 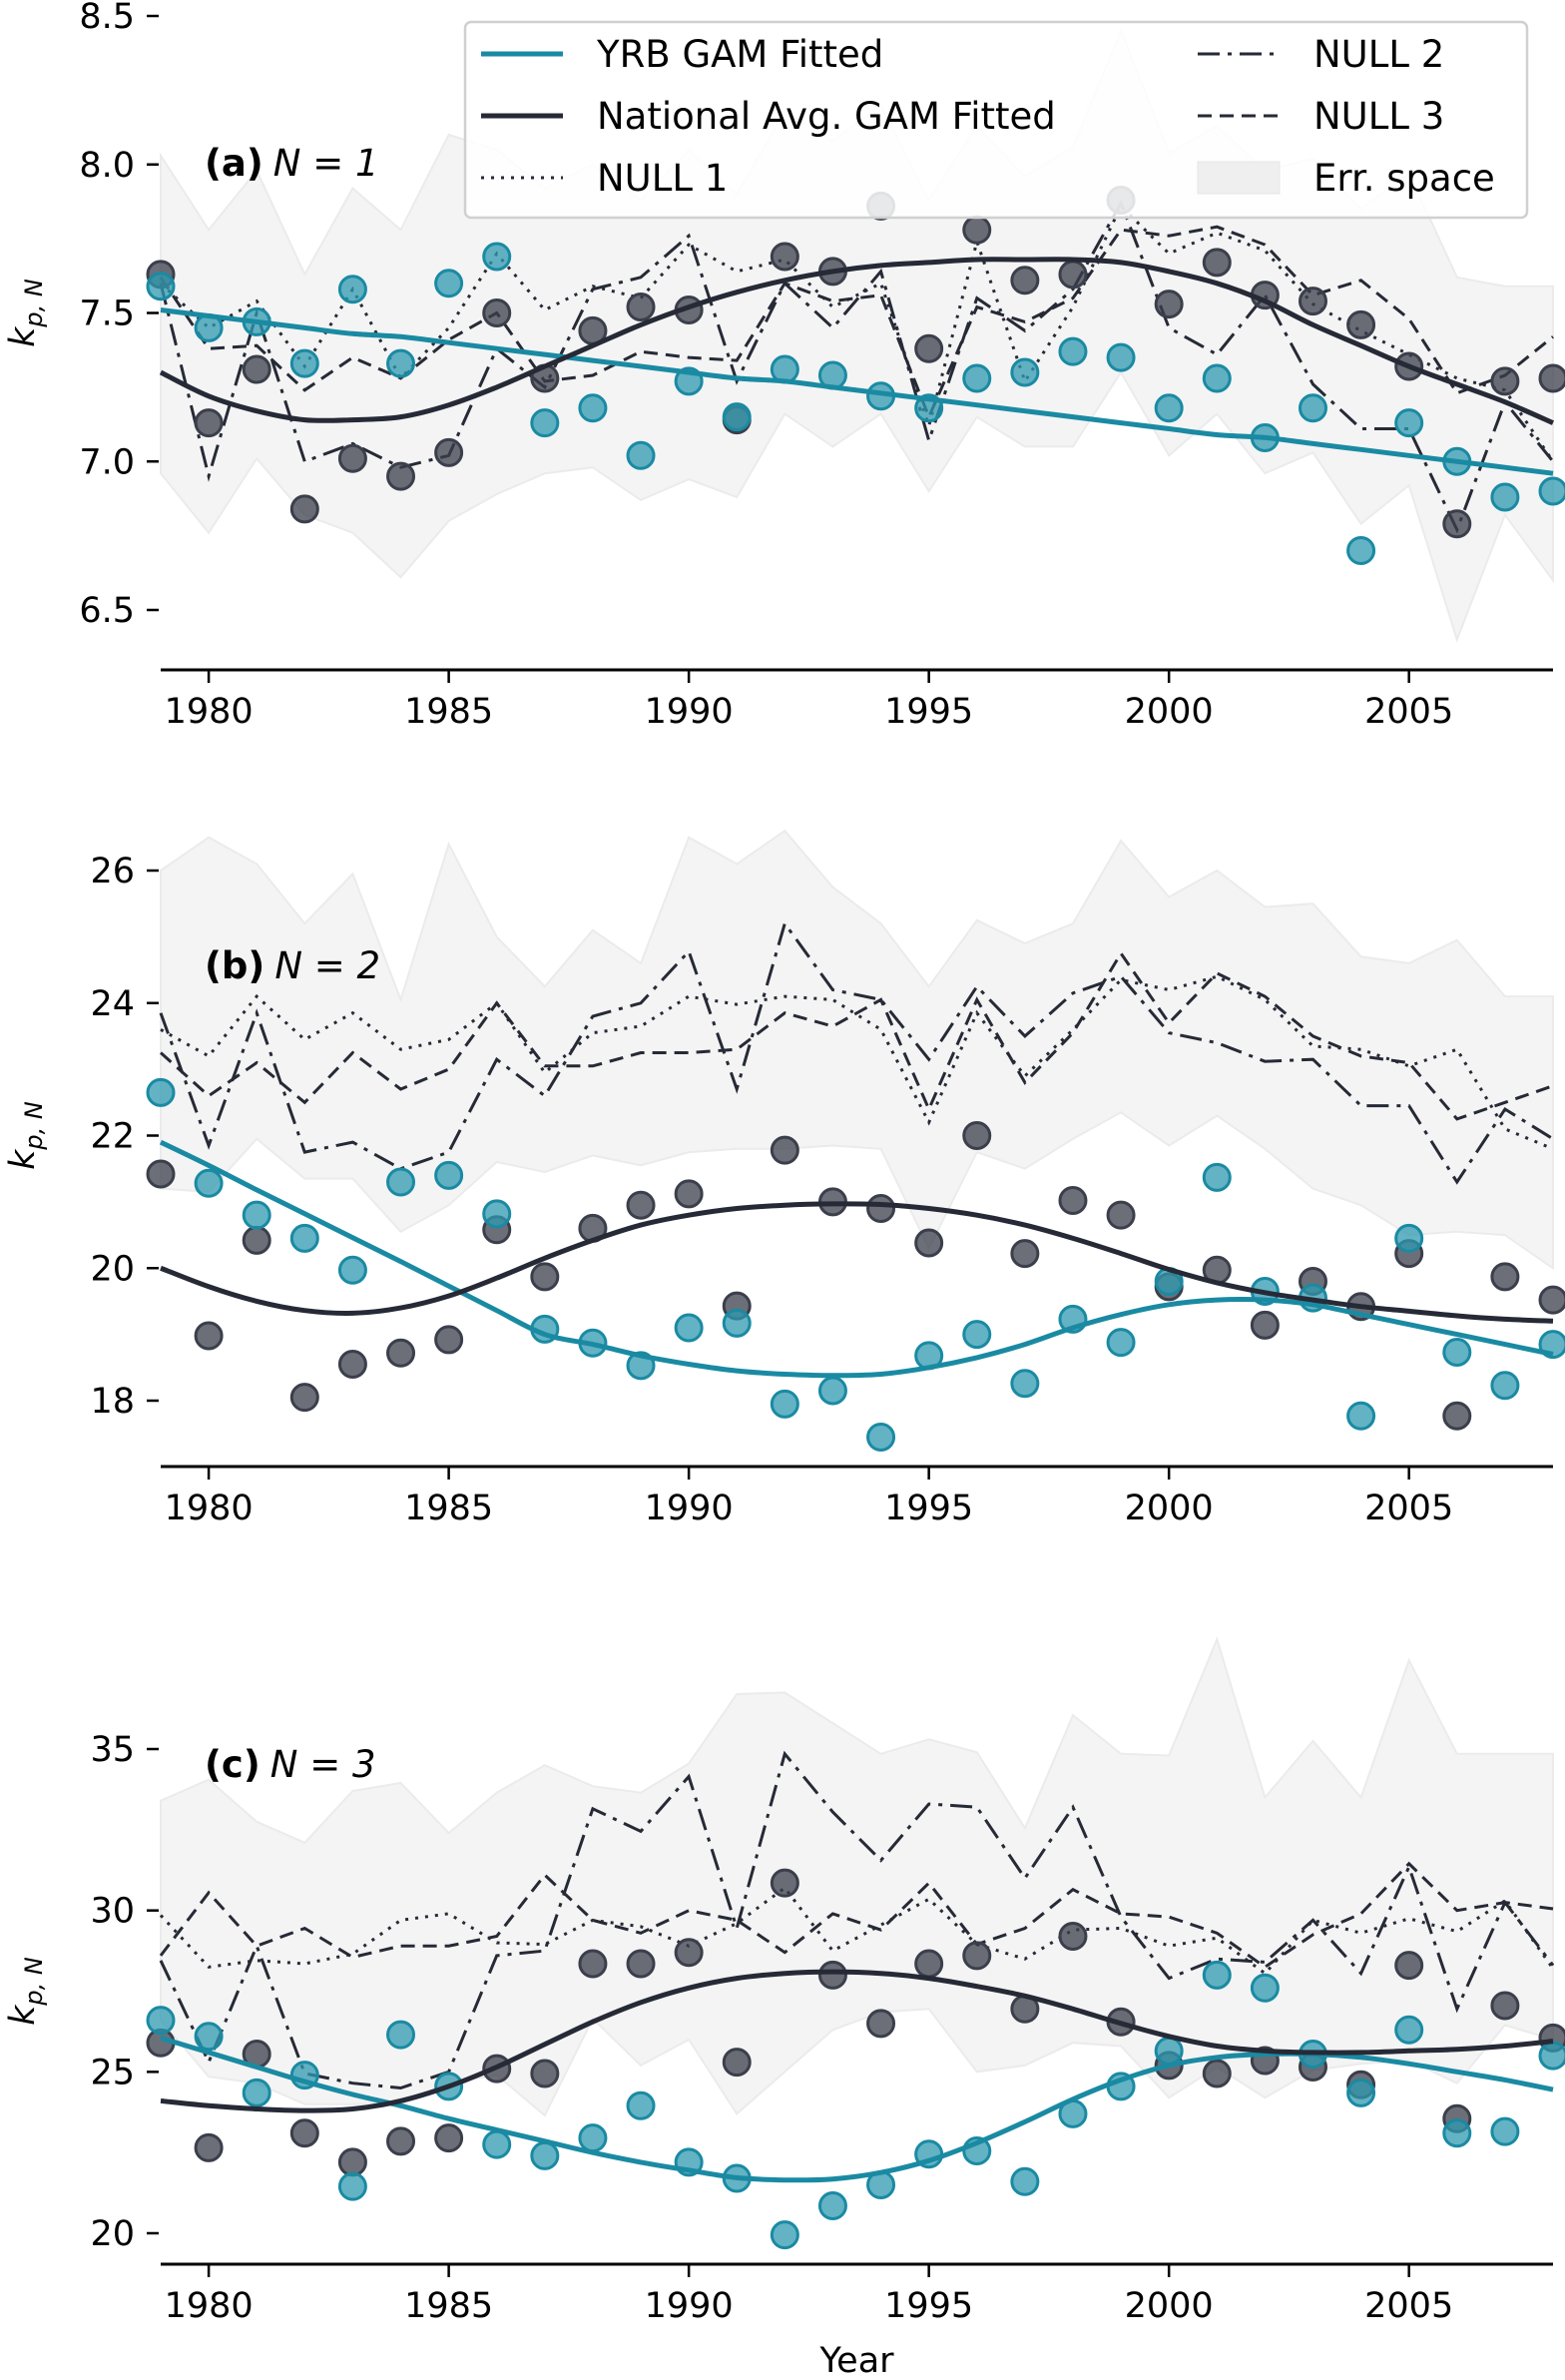 What do you see at coordinates (112, 1137) in the screenshot?
I see `y-tick-label: 22` at bounding box center [112, 1137].